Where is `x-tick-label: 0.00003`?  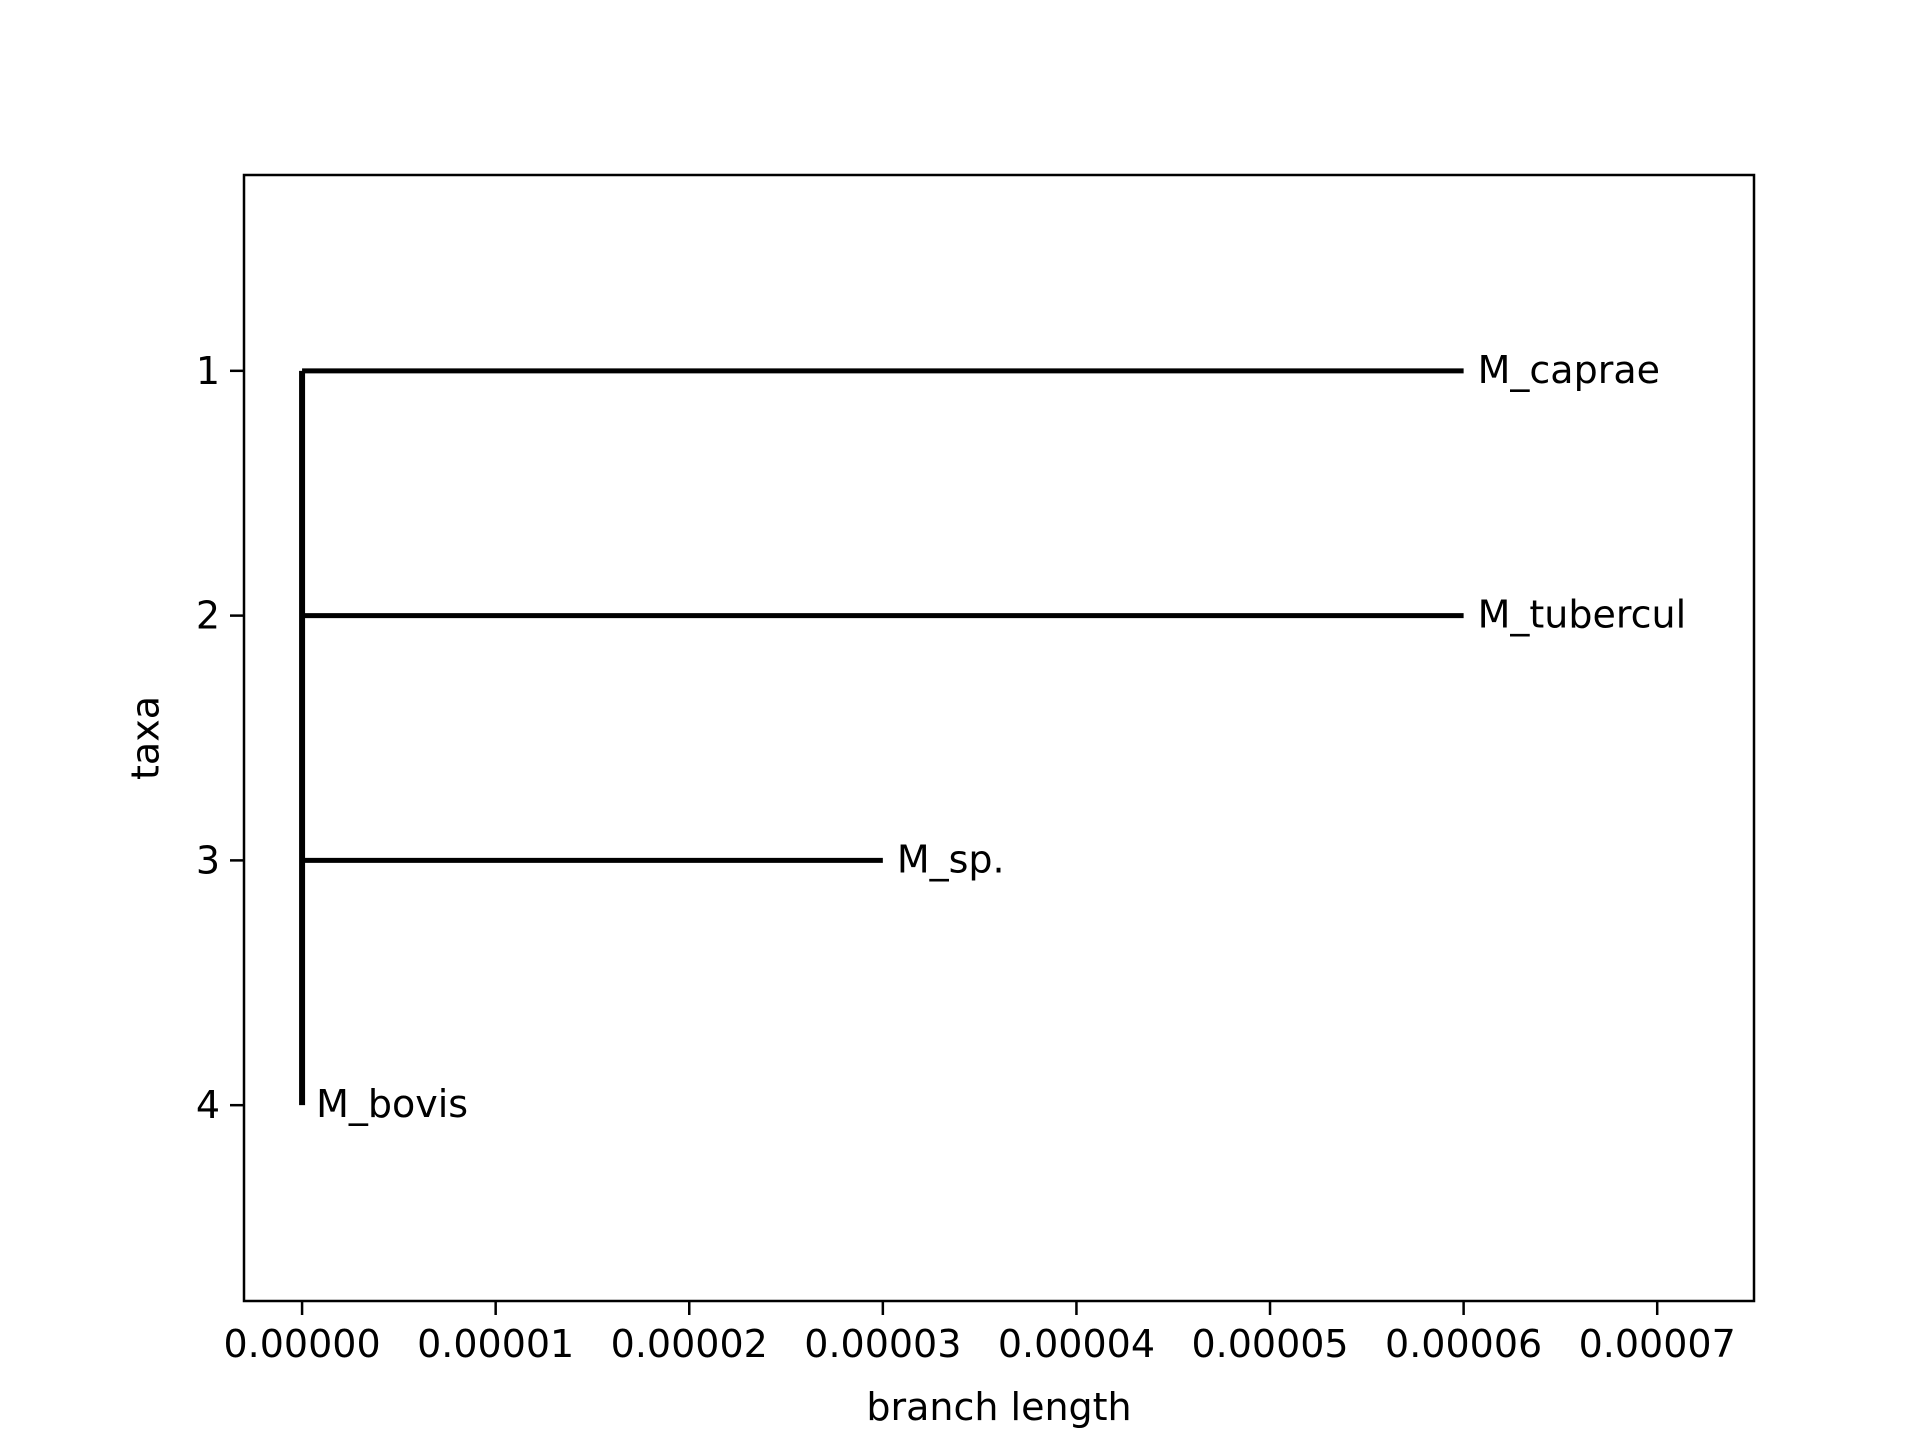
x-tick-label: 0.00003 is located at coordinates (882, 1344).